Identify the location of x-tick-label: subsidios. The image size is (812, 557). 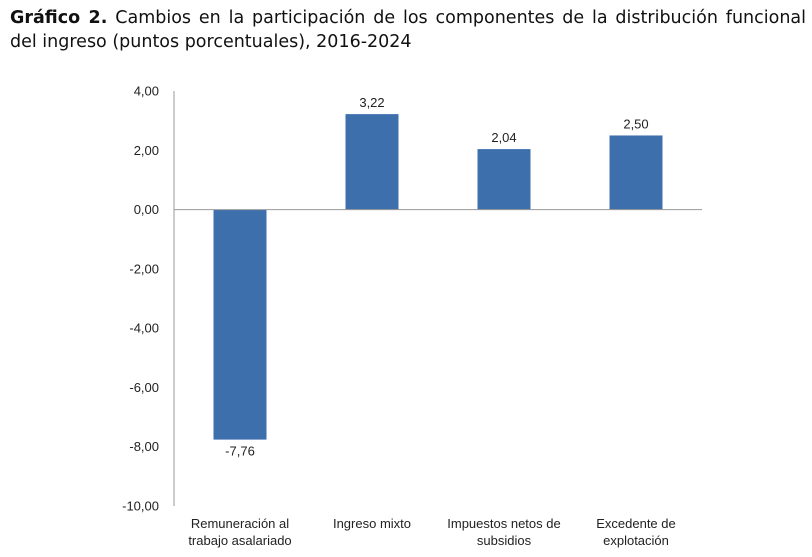
(504, 540).